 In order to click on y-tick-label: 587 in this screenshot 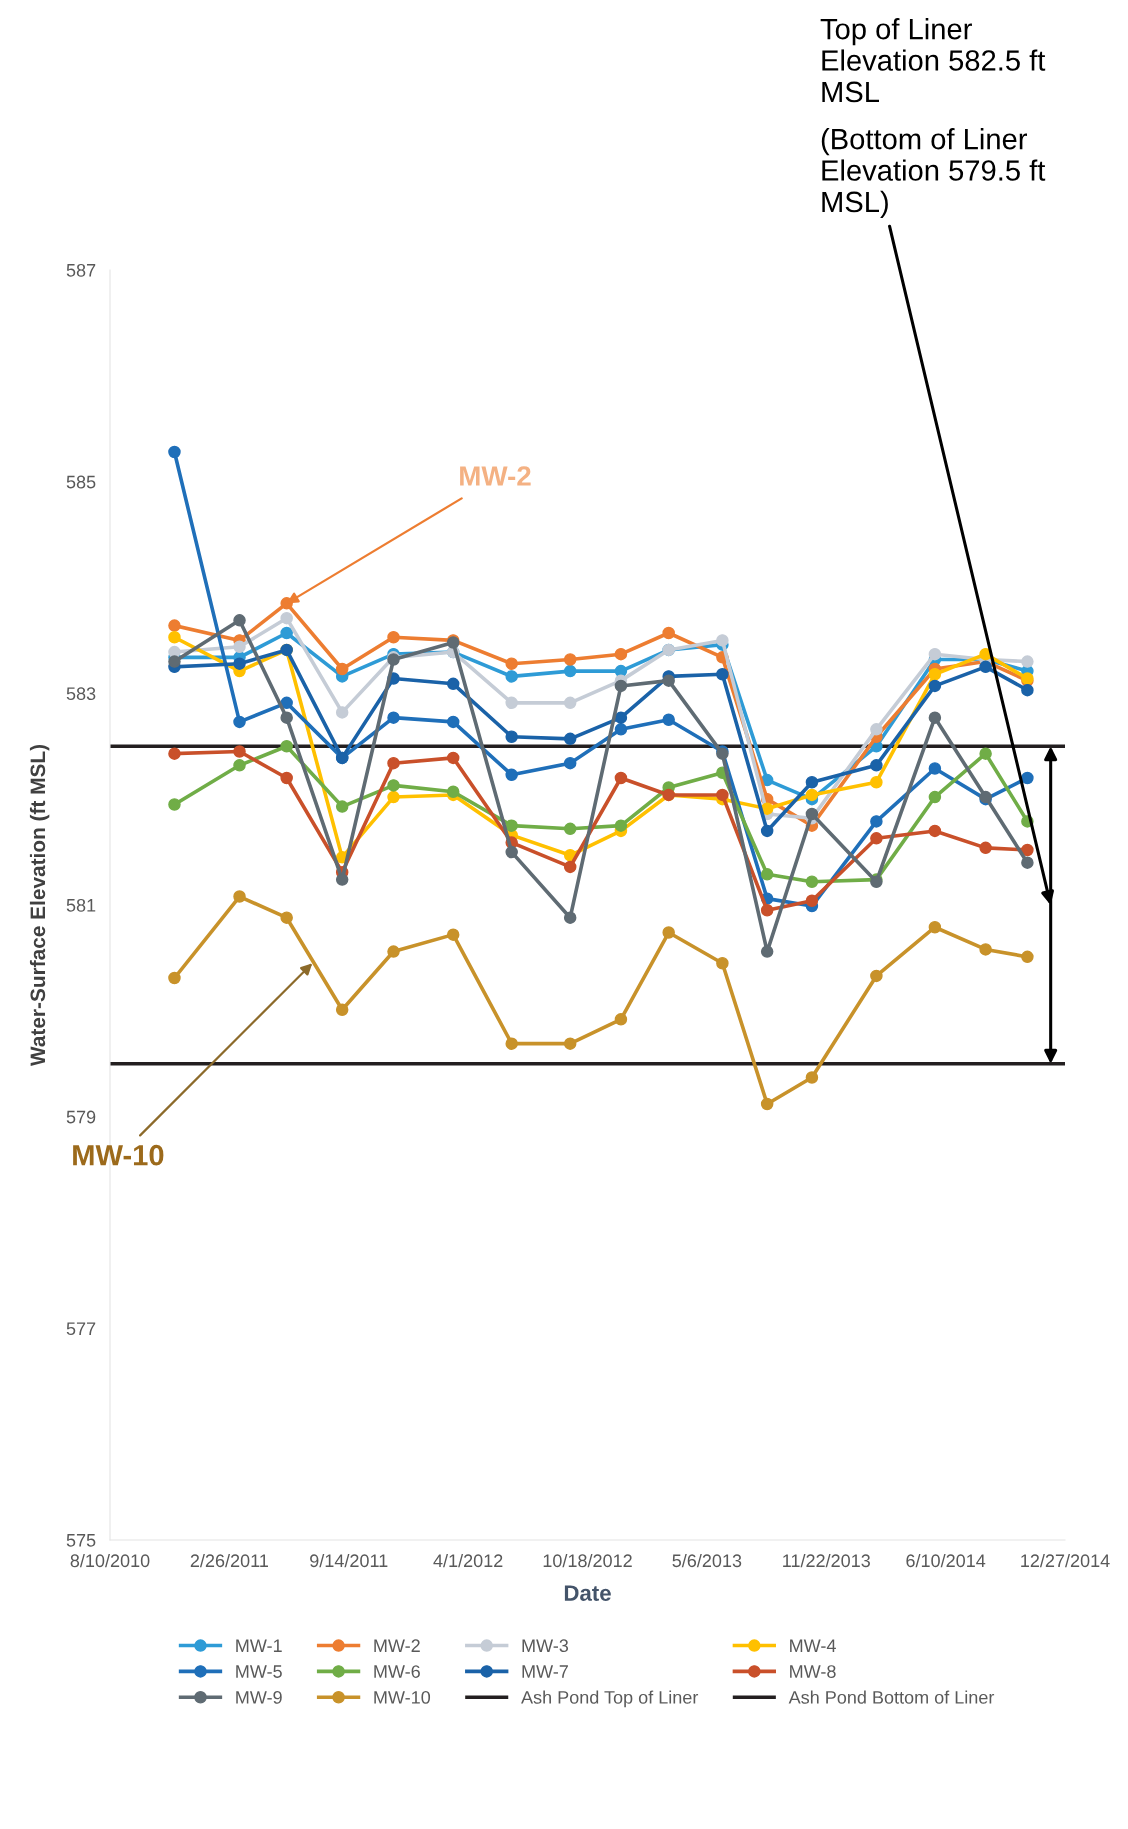, I will do `click(81, 270)`.